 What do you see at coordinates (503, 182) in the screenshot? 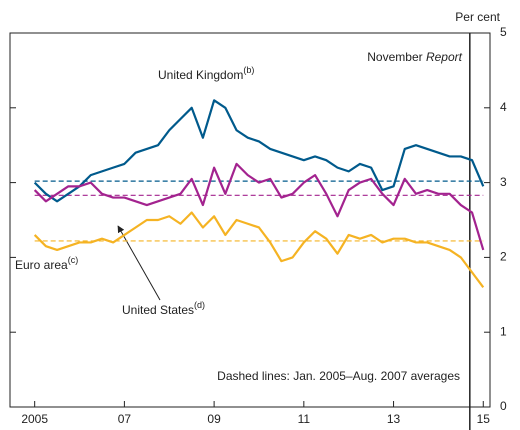
I see `y-tick-label: 3` at bounding box center [503, 182].